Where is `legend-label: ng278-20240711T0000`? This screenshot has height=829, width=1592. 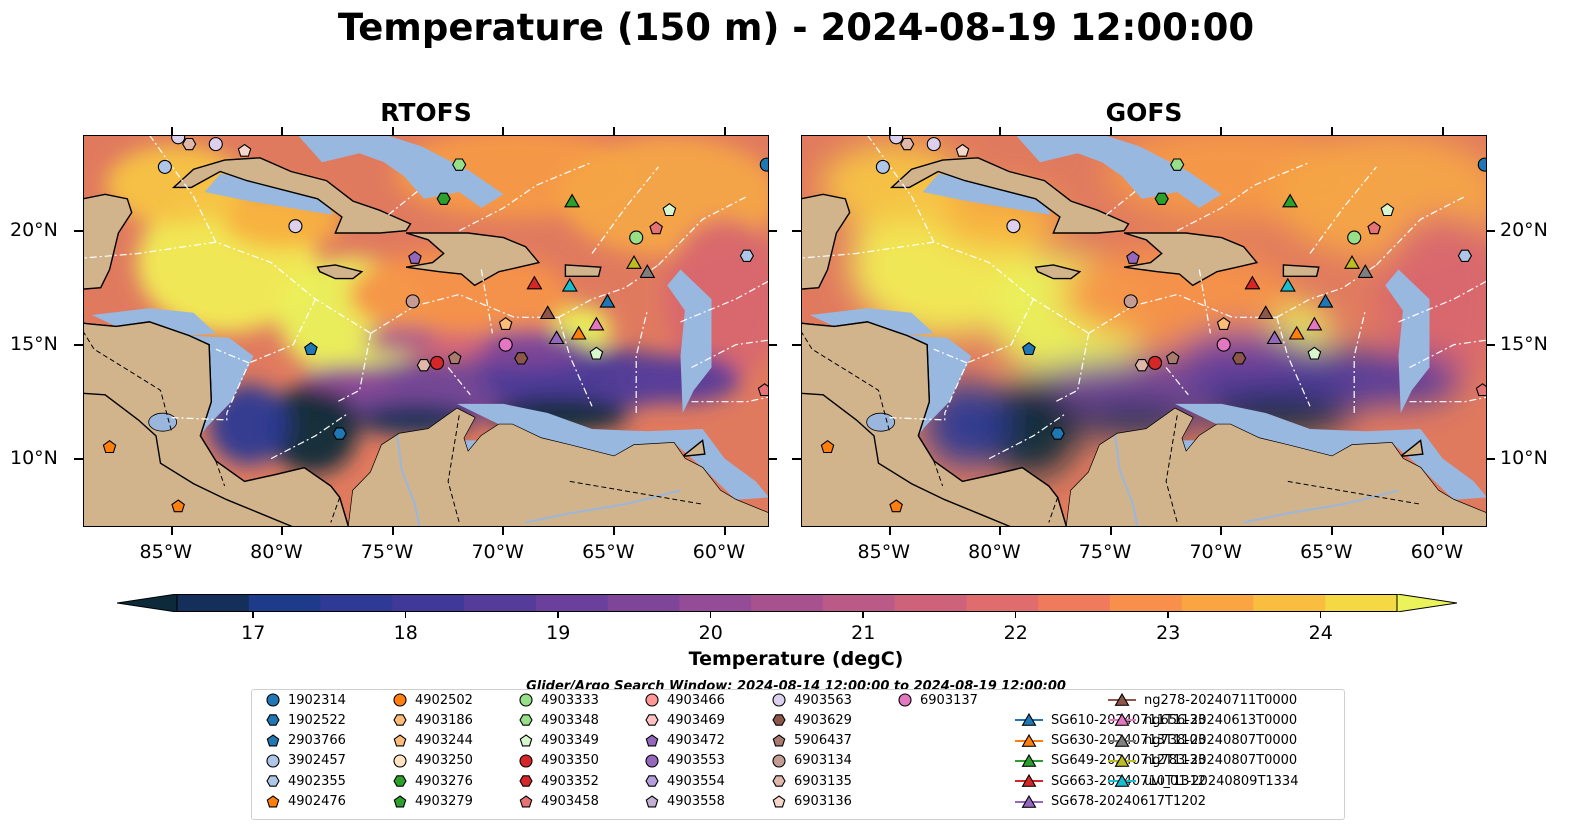
legend-label: ng278-20240711T0000 is located at coordinates (1221, 700).